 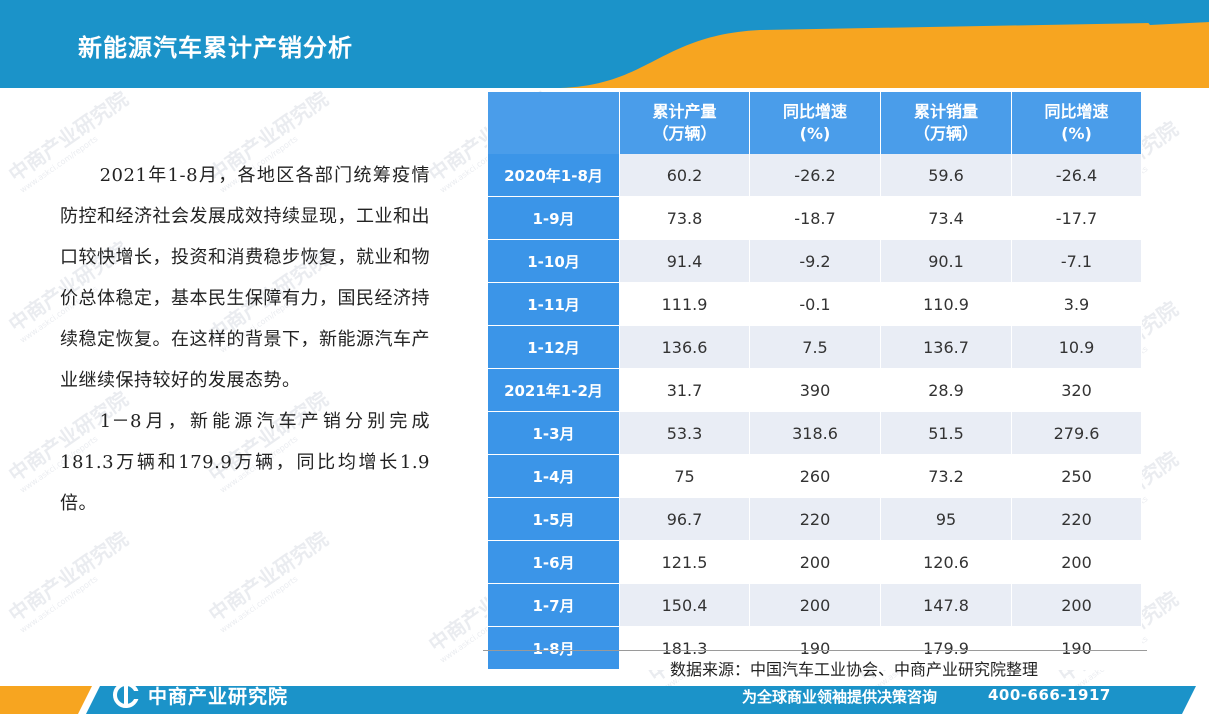 What do you see at coordinates (684, 218) in the screenshot?
I see `cell-production: 73.8` at bounding box center [684, 218].